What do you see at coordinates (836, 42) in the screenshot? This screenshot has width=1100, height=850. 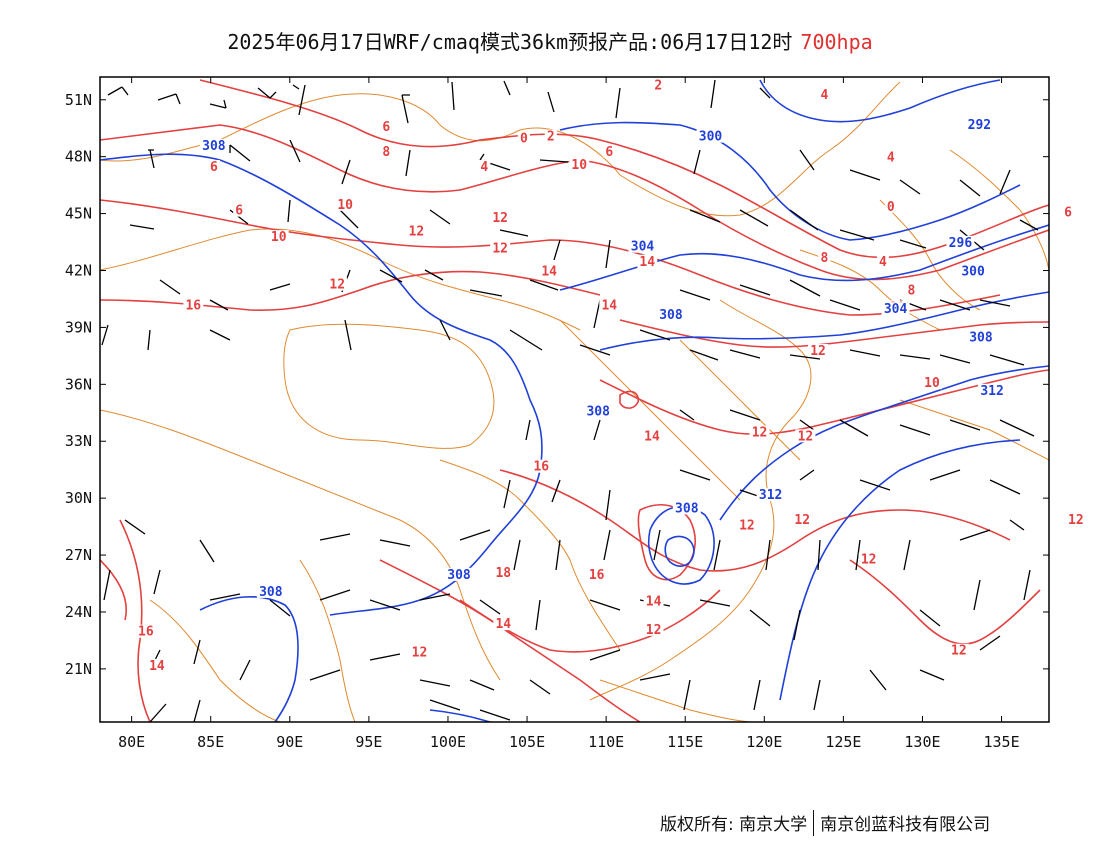 I see `pressure-level: 700hpa` at bounding box center [836, 42].